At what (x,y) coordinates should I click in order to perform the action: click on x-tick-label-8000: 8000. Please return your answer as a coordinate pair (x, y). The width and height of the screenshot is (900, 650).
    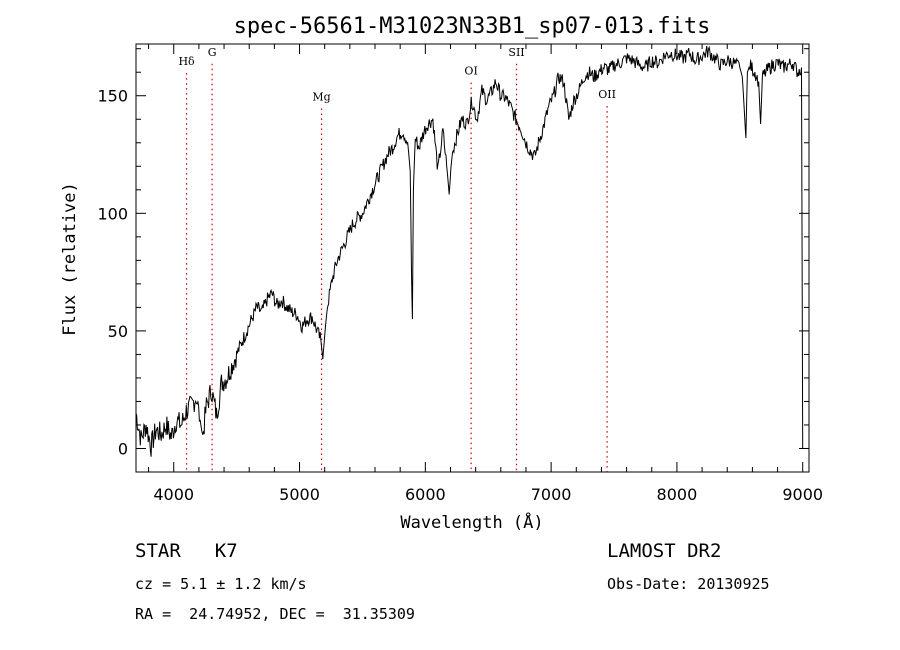
    Looking at the image, I should click on (677, 494).